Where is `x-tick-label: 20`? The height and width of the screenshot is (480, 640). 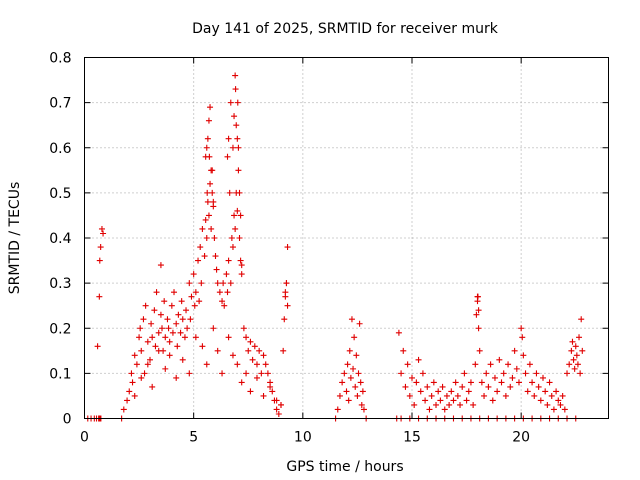
x-tick-label: 20 is located at coordinates (521, 438).